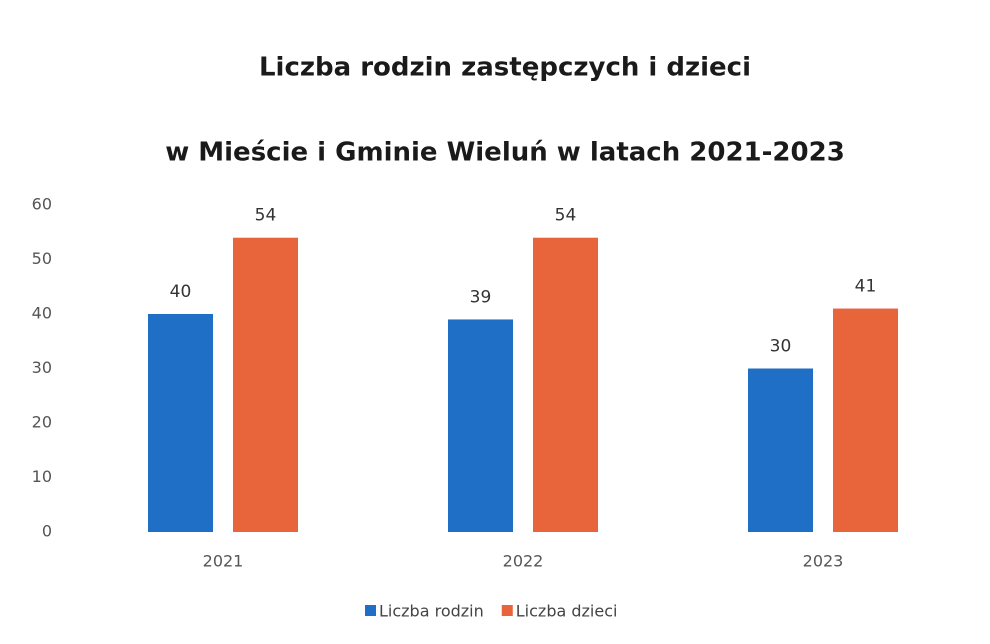 The height and width of the screenshot is (644, 990). What do you see at coordinates (866, 287) in the screenshot?
I see `data-label: 41` at bounding box center [866, 287].